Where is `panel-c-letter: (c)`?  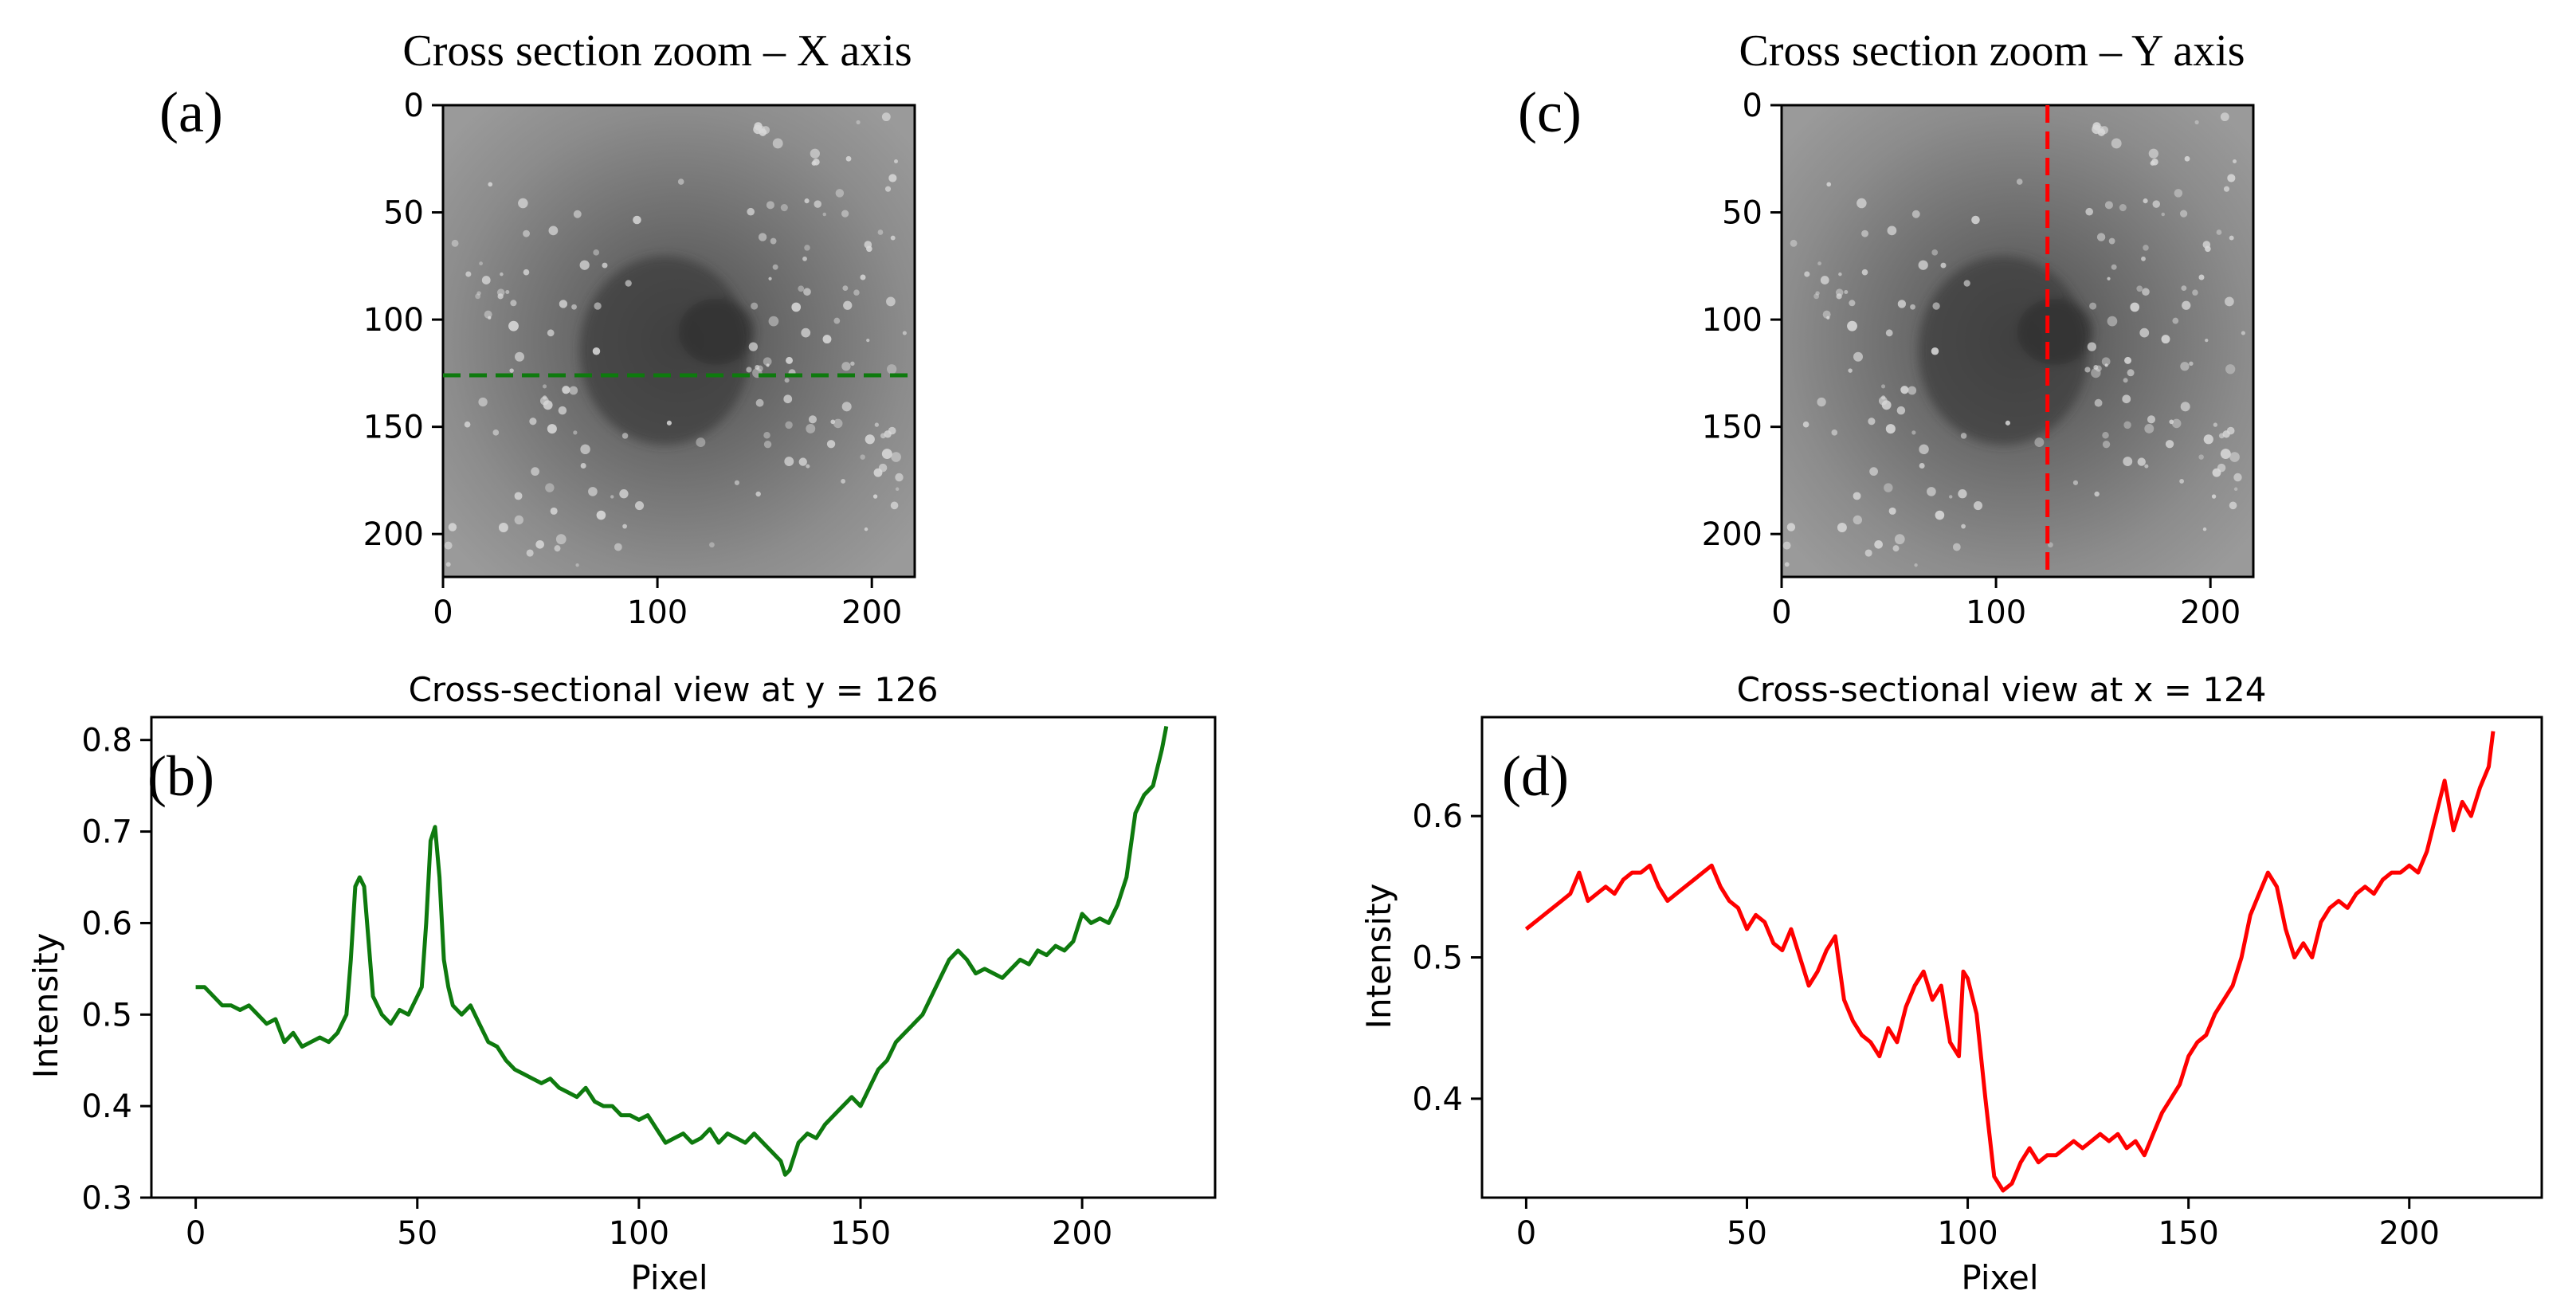 panel-c-letter: (c) is located at coordinates (1550, 112).